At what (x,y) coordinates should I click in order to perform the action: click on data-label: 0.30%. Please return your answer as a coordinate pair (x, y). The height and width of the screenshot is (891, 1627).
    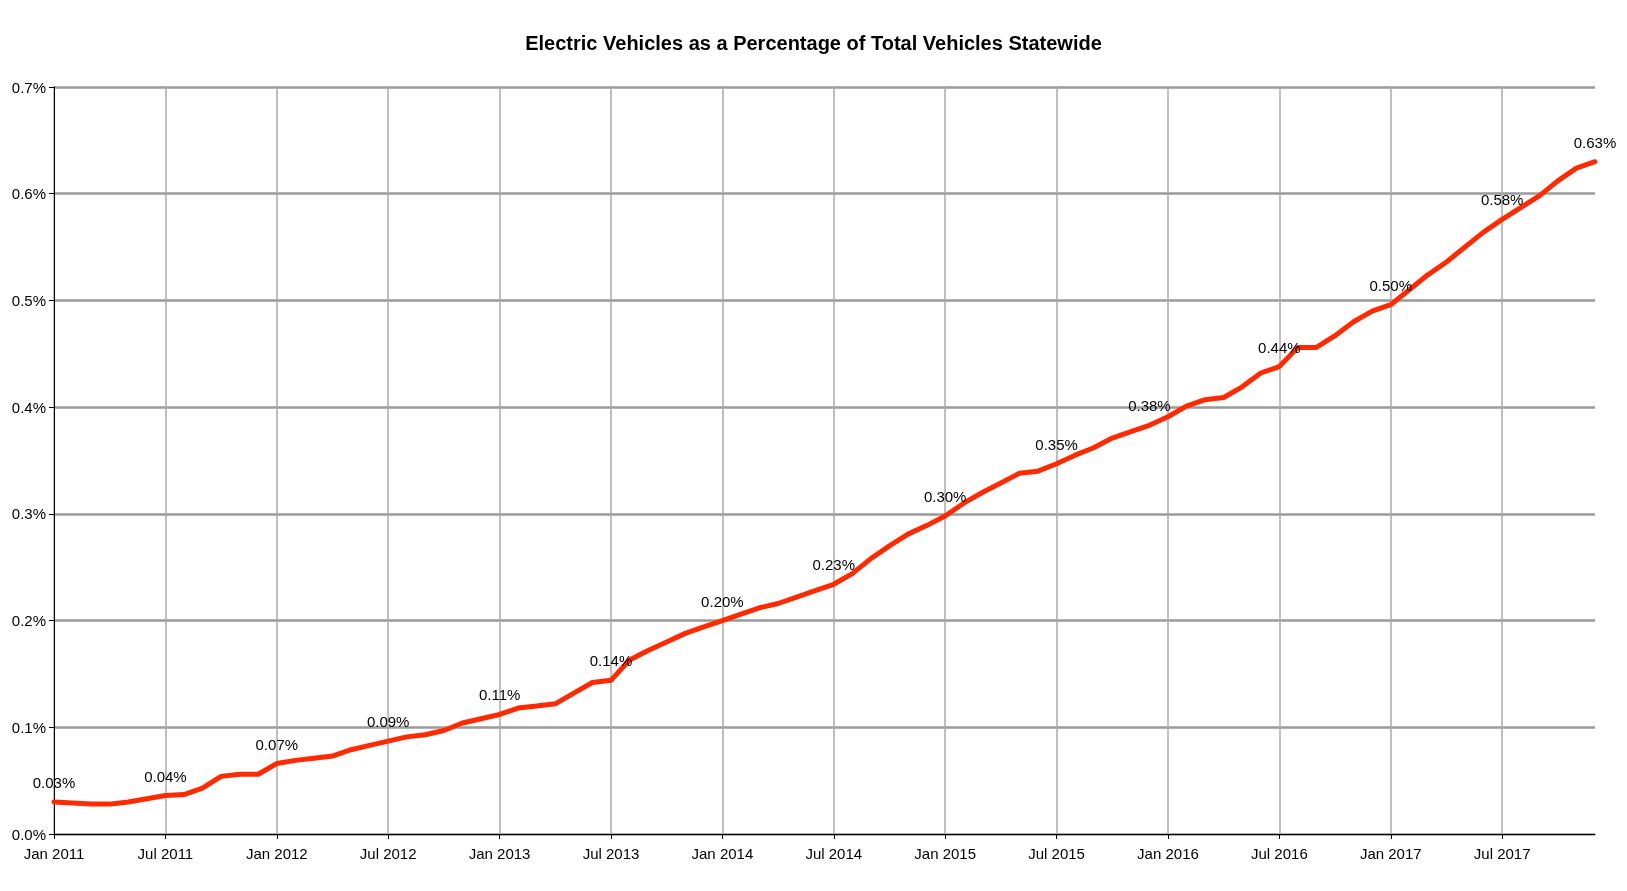
    Looking at the image, I should click on (945, 496).